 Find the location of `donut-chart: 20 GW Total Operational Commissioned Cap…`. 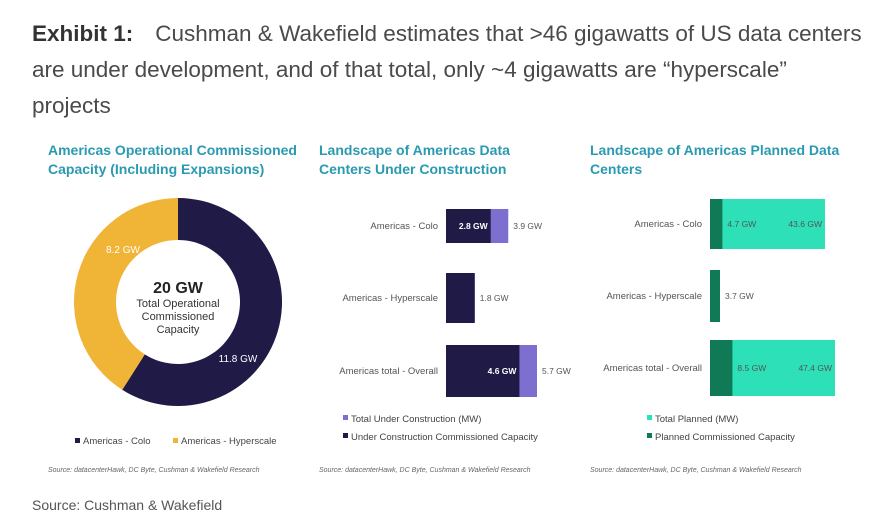

donut-chart: 20 GW Total Operational Commissioned Cap… is located at coordinates (178, 322).